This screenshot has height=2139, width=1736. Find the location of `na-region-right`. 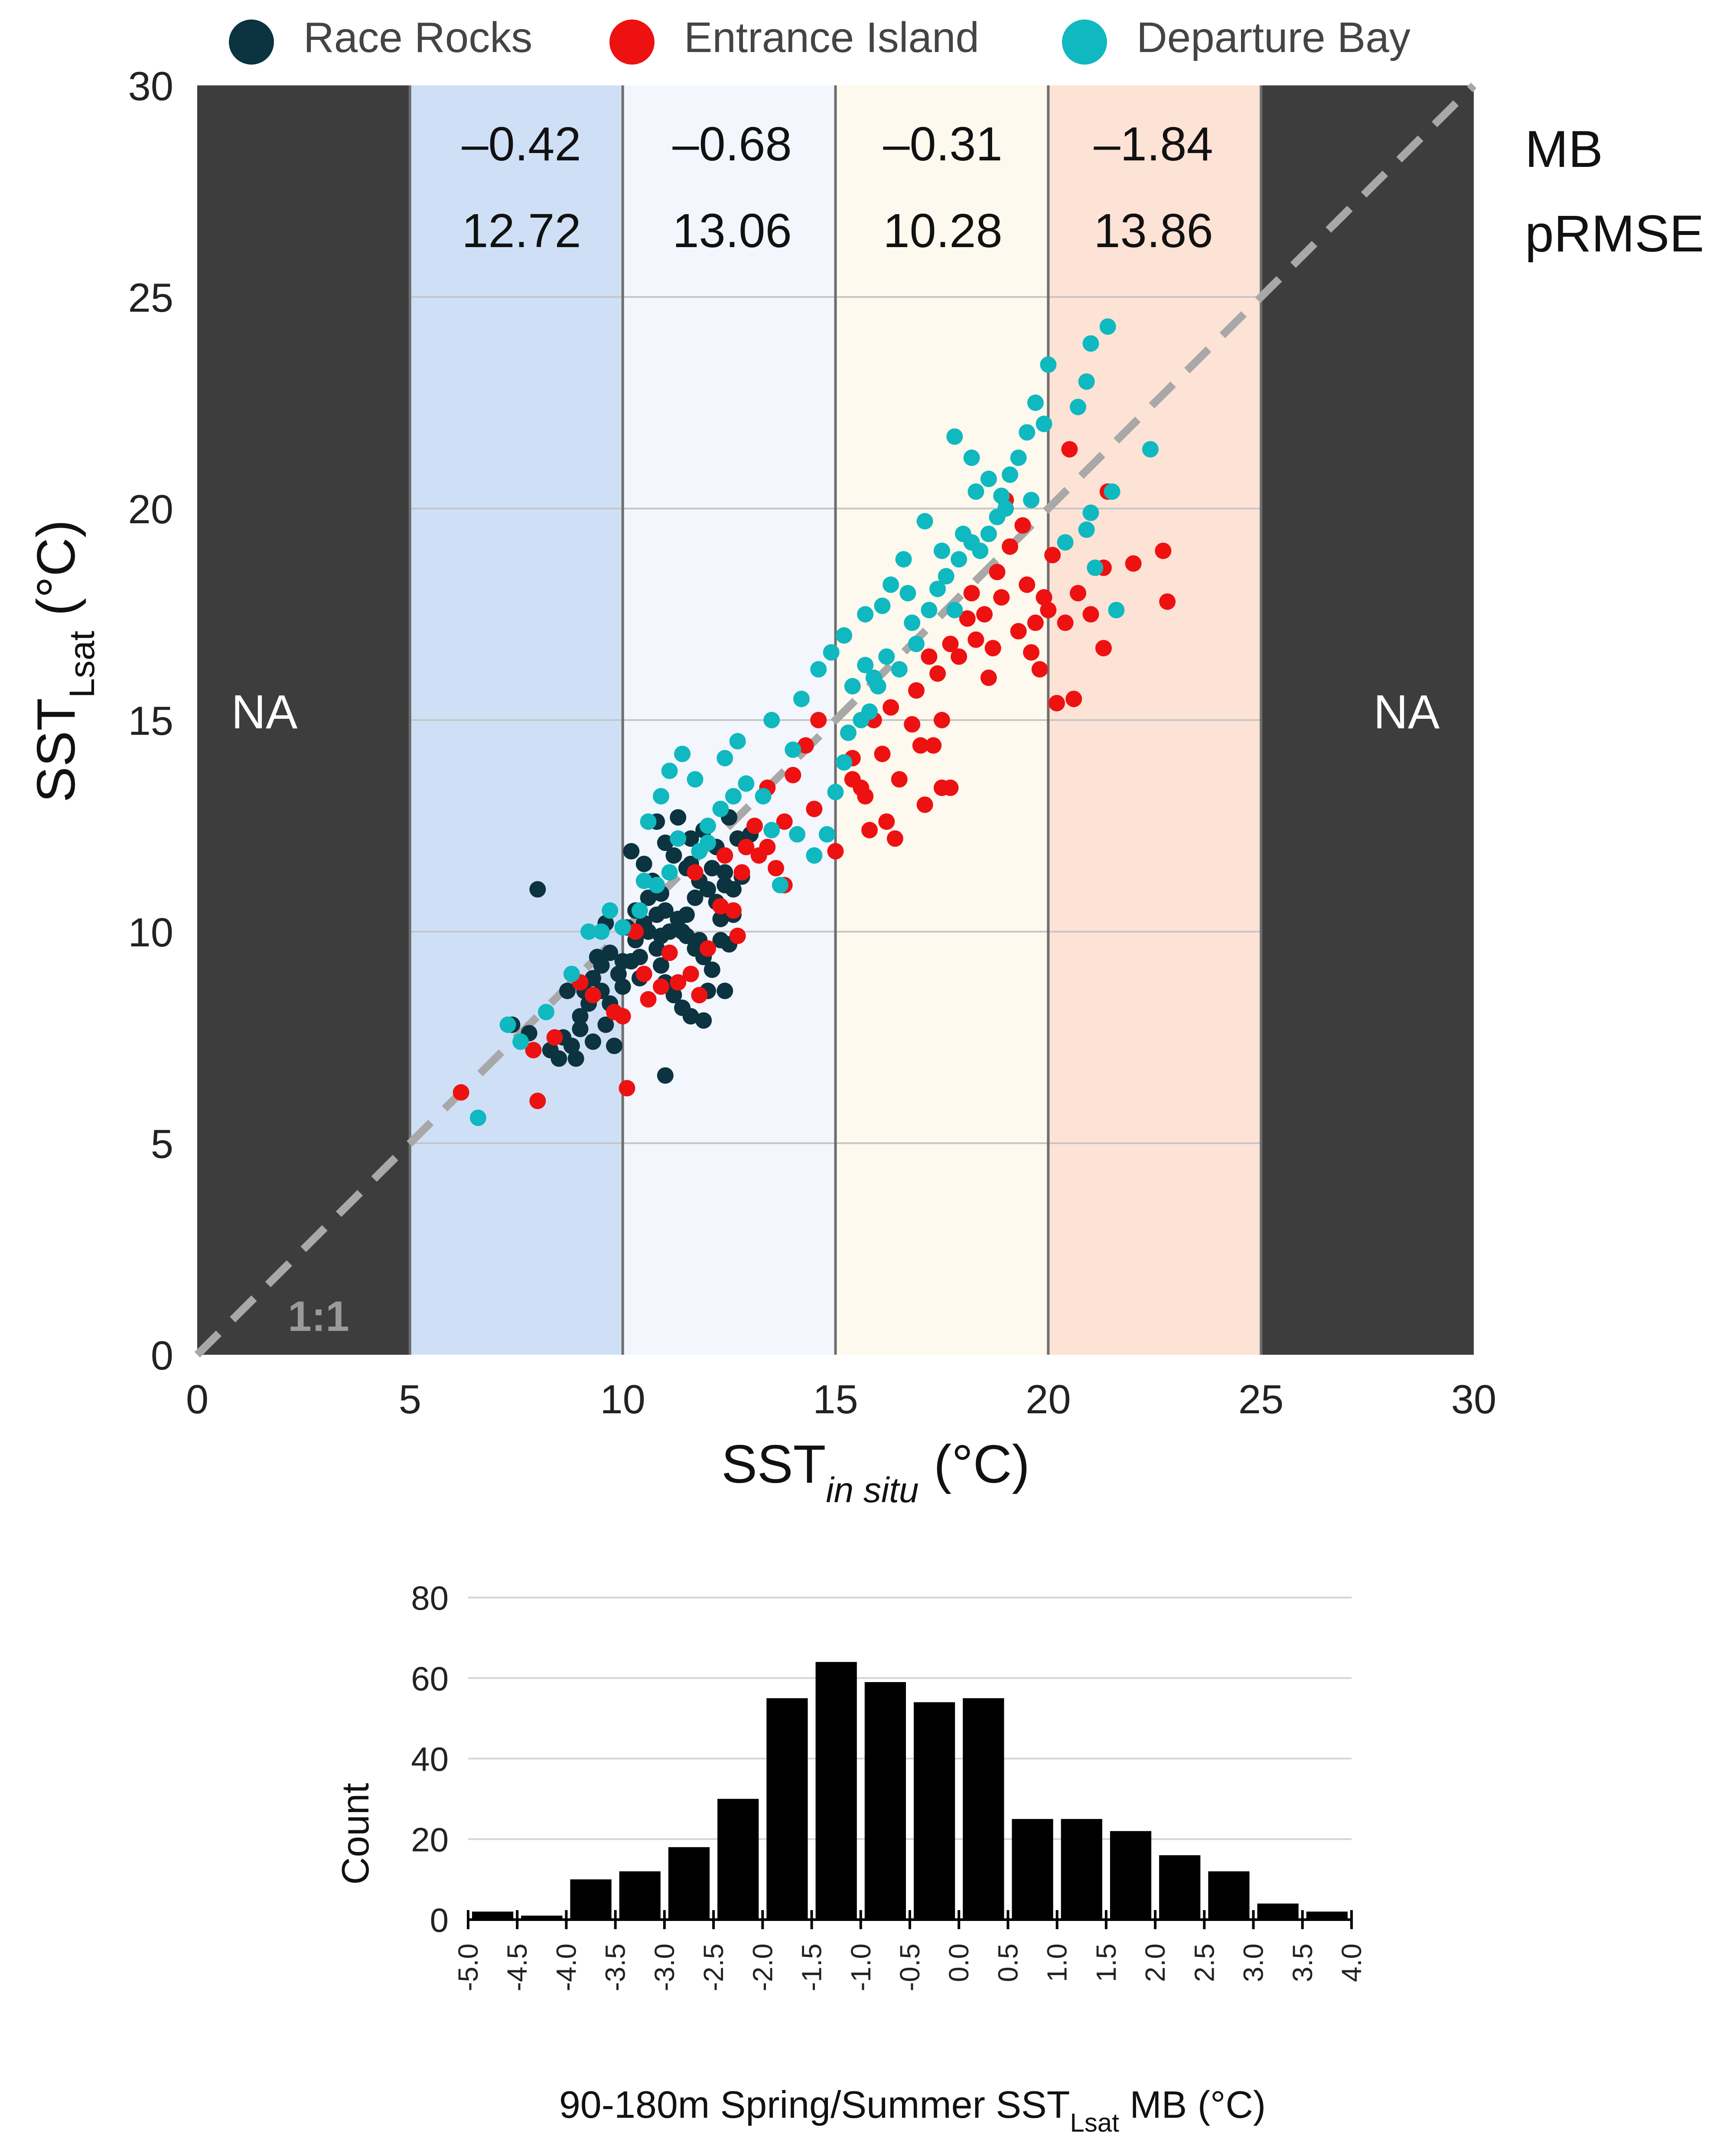

na-region-right is located at coordinates (1367, 720).